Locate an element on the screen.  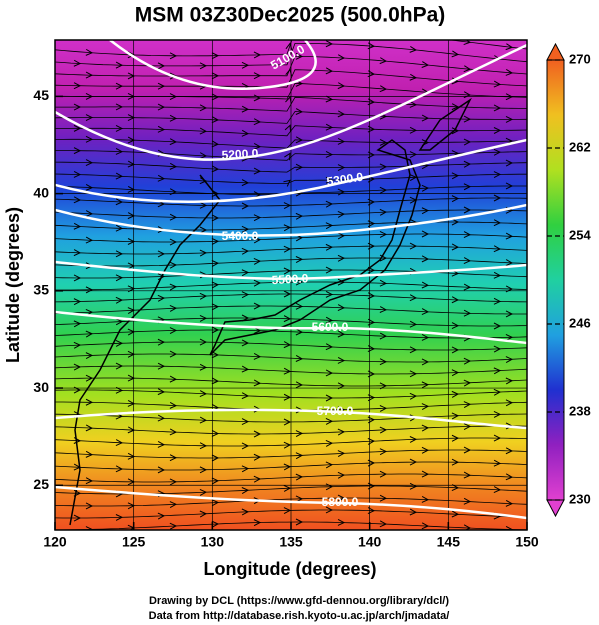
title: MSM 03Z30Dec2025 (500.0hPa) is located at coordinates (290, 15).